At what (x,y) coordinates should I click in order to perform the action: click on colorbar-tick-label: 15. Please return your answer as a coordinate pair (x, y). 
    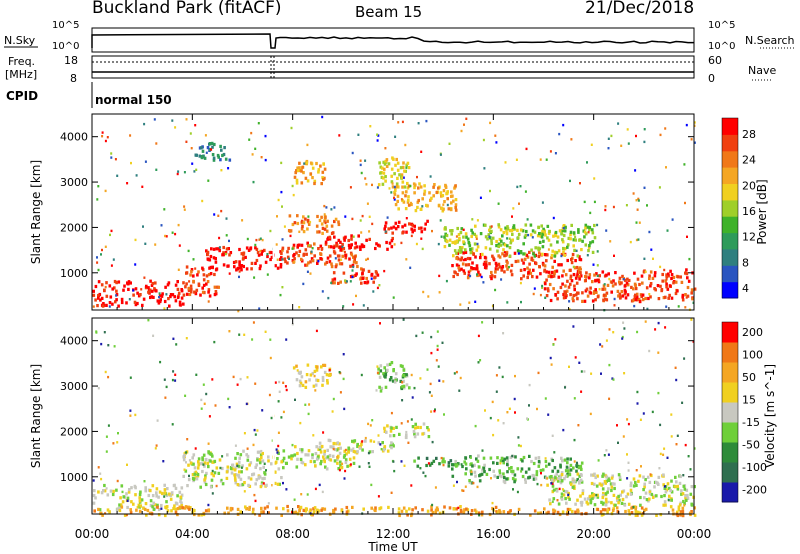
    Looking at the image, I should click on (749, 400).